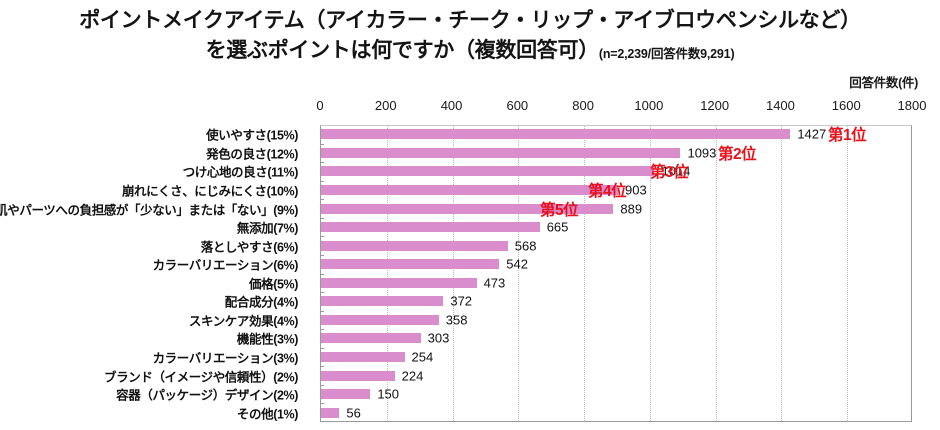 The width and height of the screenshot is (940, 430). What do you see at coordinates (883, 83) in the screenshot?
I see `x-axis-unit-label: 回答件数(件)` at bounding box center [883, 83].